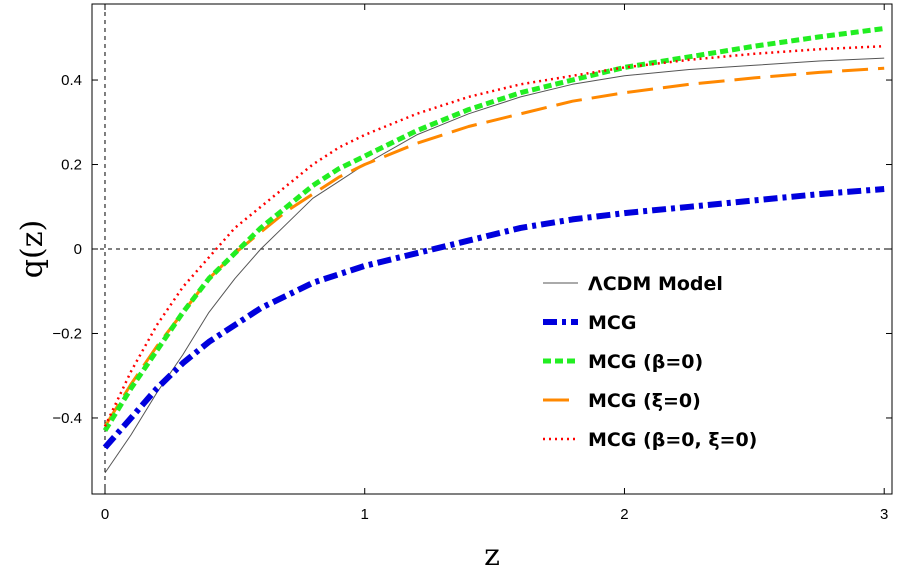 The width and height of the screenshot is (897, 571). I want to click on y-tick-label: 0.4, so click(71, 80).